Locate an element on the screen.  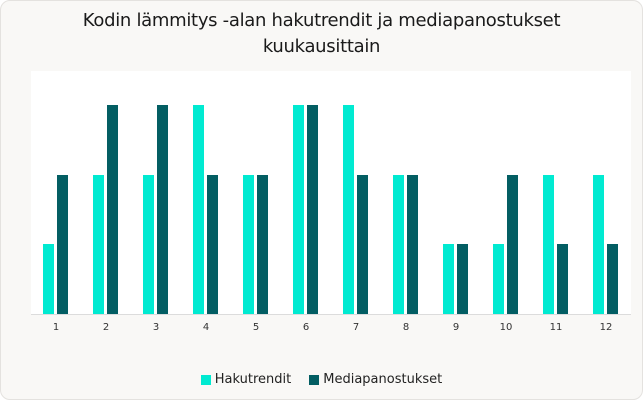
x-tick-label: 3 is located at coordinates (156, 327).